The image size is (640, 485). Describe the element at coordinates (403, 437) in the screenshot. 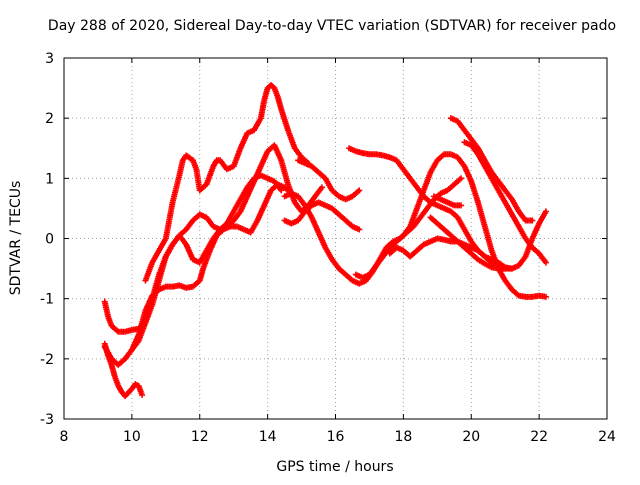

I see `x-tick-label: 18` at that location.